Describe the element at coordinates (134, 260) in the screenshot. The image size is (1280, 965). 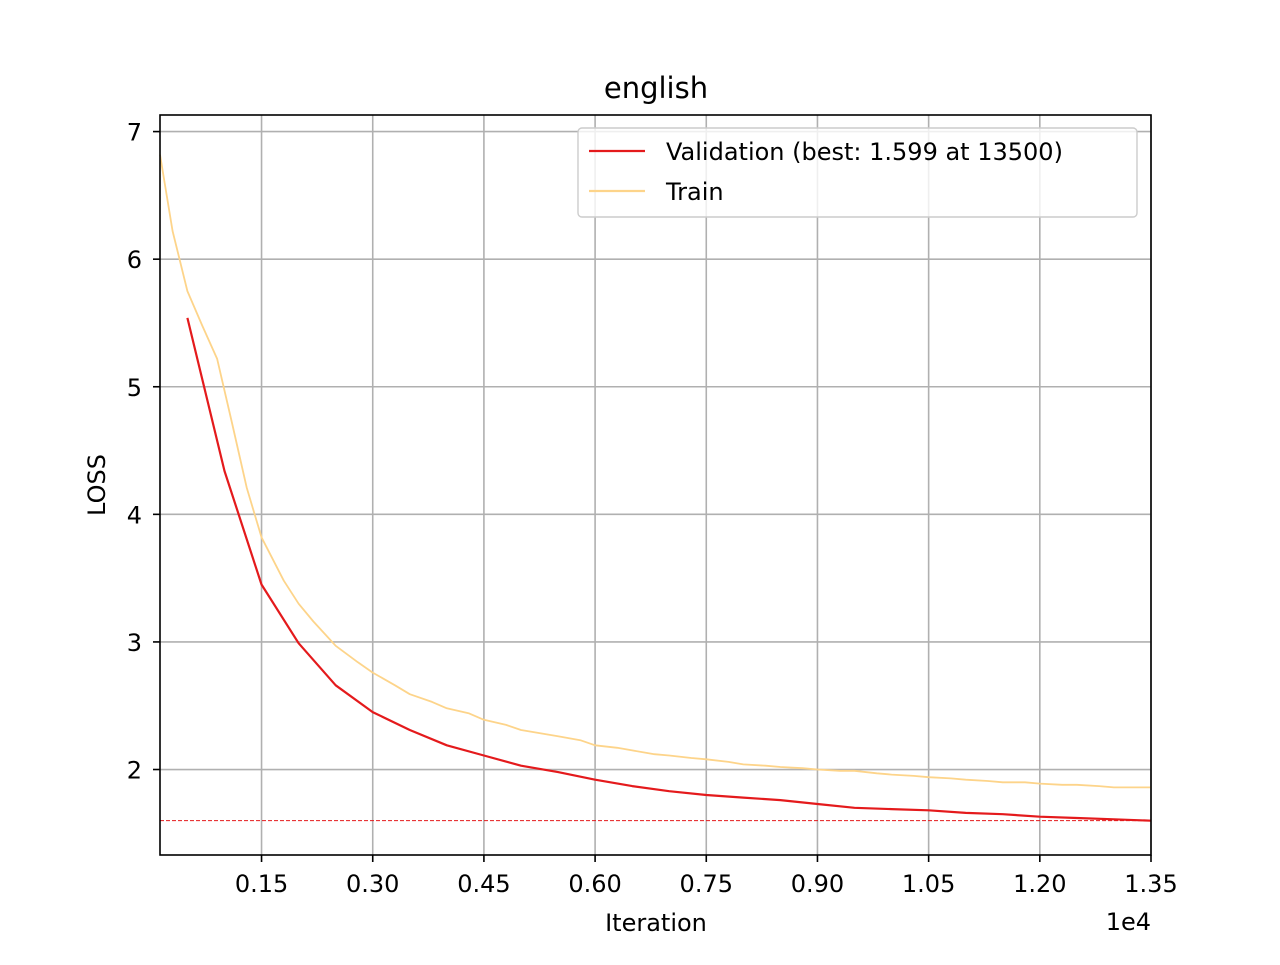
I see `y-tick-label: 6` at that location.